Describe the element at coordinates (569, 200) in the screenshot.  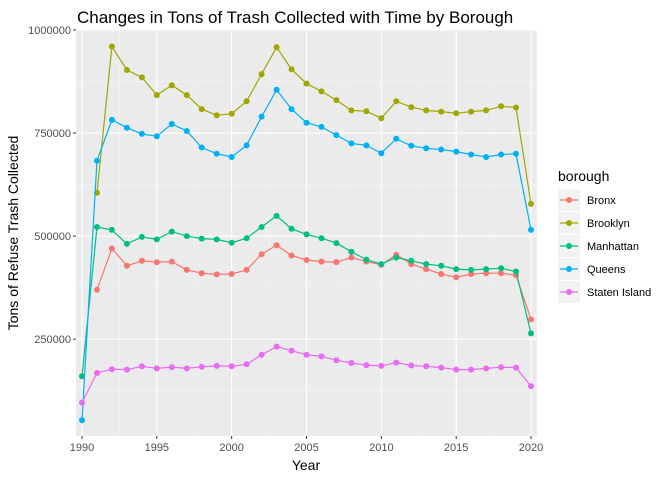
I see `legend-point-bronx` at that location.